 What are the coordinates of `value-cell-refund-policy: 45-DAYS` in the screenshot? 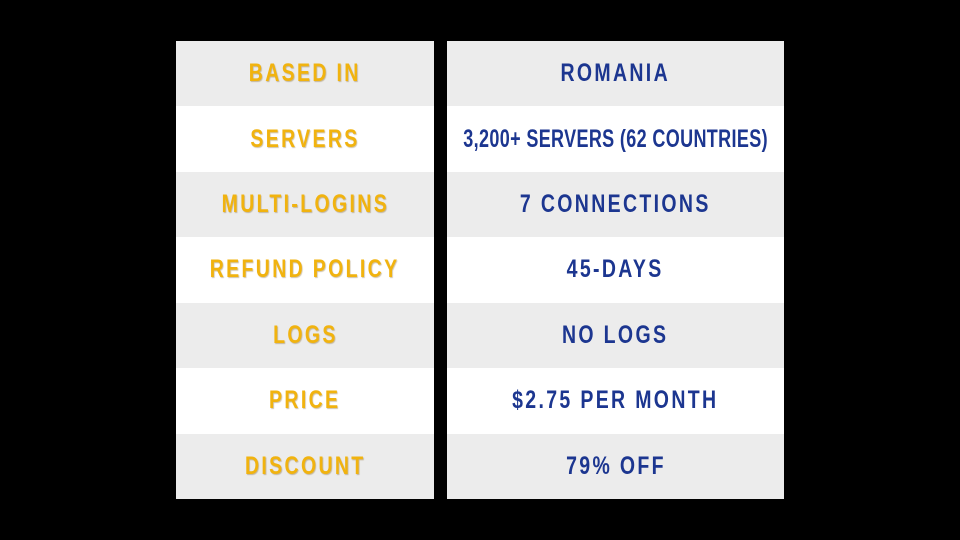 It's located at (615, 270).